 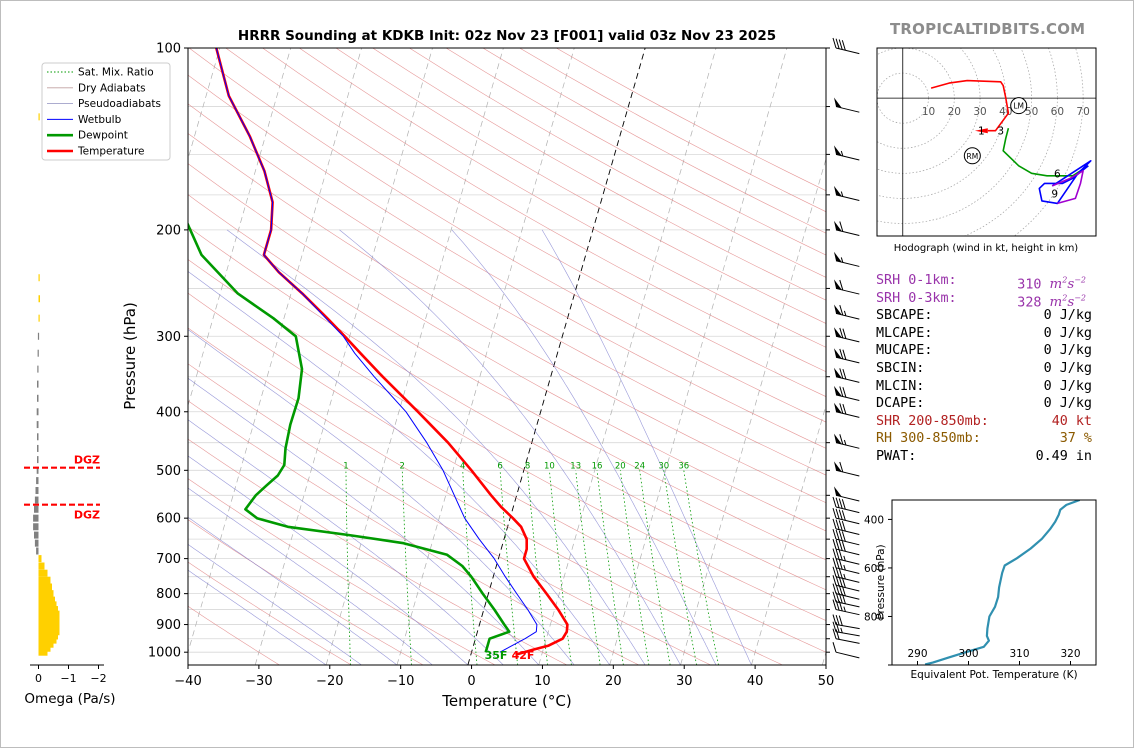 What do you see at coordinates (506, 701) in the screenshot?
I see `x-axis-label: Temperature (°C)` at bounding box center [506, 701].